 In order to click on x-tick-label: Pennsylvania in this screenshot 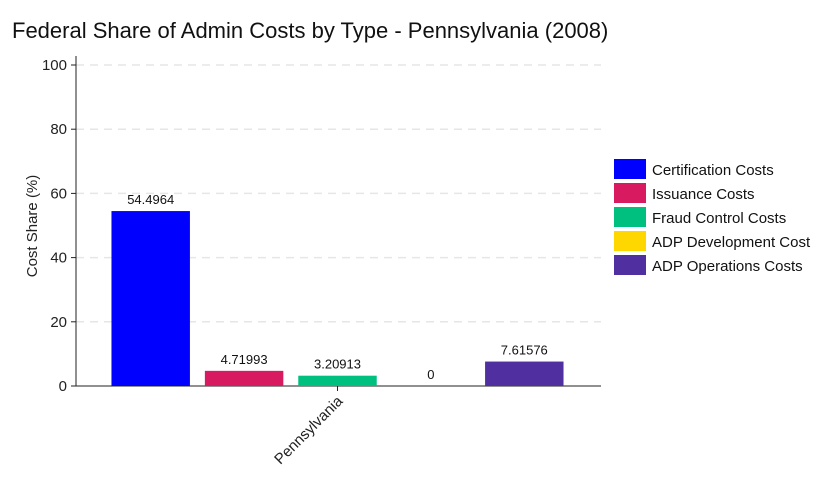, I will do `click(309, 430)`.